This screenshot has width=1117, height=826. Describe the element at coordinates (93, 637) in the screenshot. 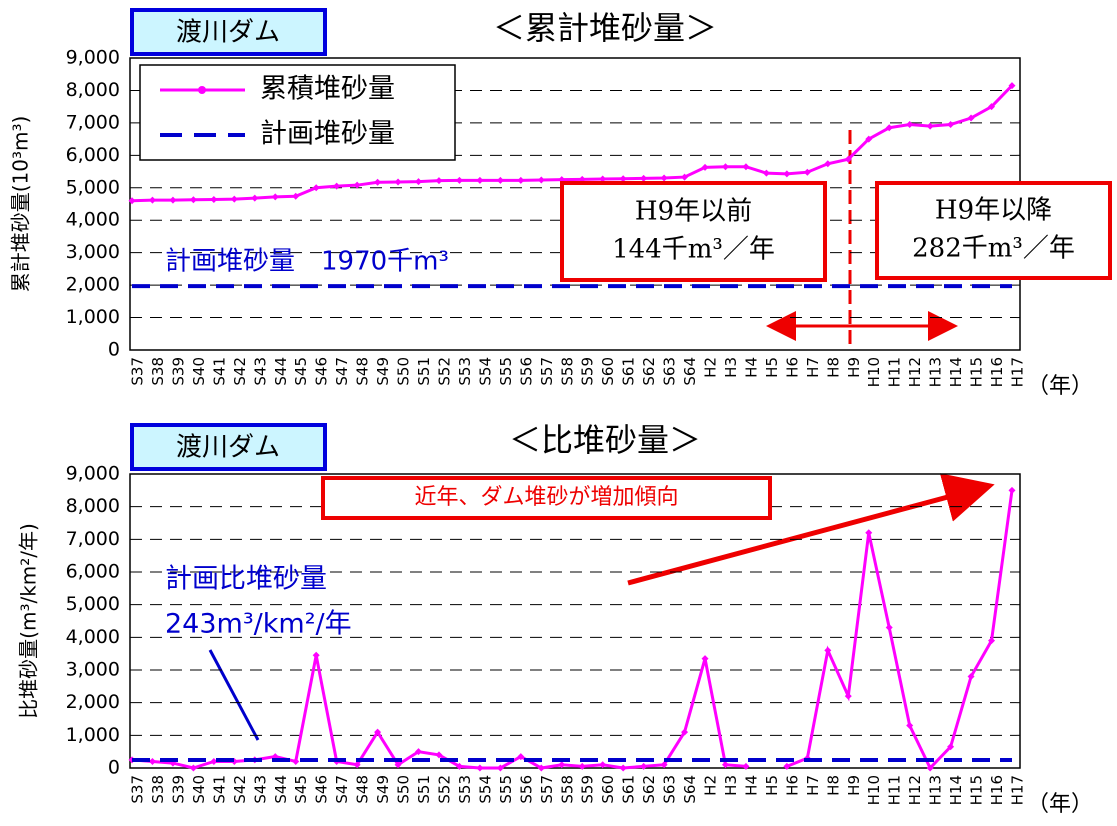

I see `y-tick-label: 4,000` at that location.